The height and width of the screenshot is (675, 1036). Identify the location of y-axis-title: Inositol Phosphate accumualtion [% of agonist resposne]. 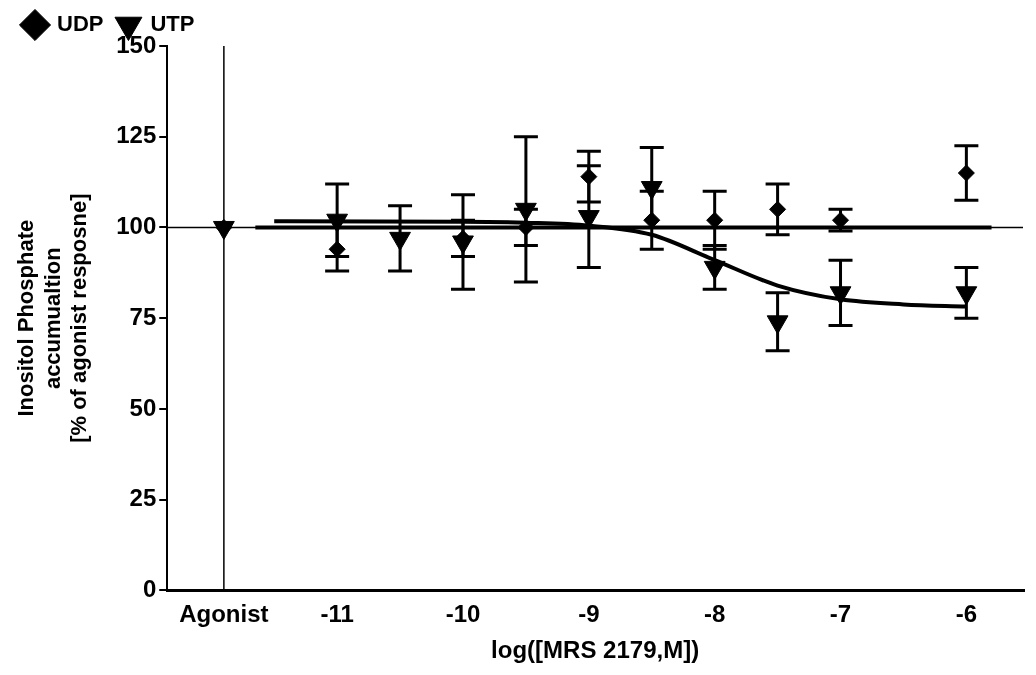
(52, 318).